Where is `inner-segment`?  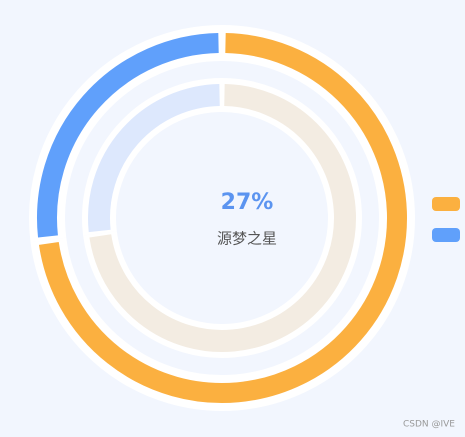
inner-segment is located at coordinates (154, 158).